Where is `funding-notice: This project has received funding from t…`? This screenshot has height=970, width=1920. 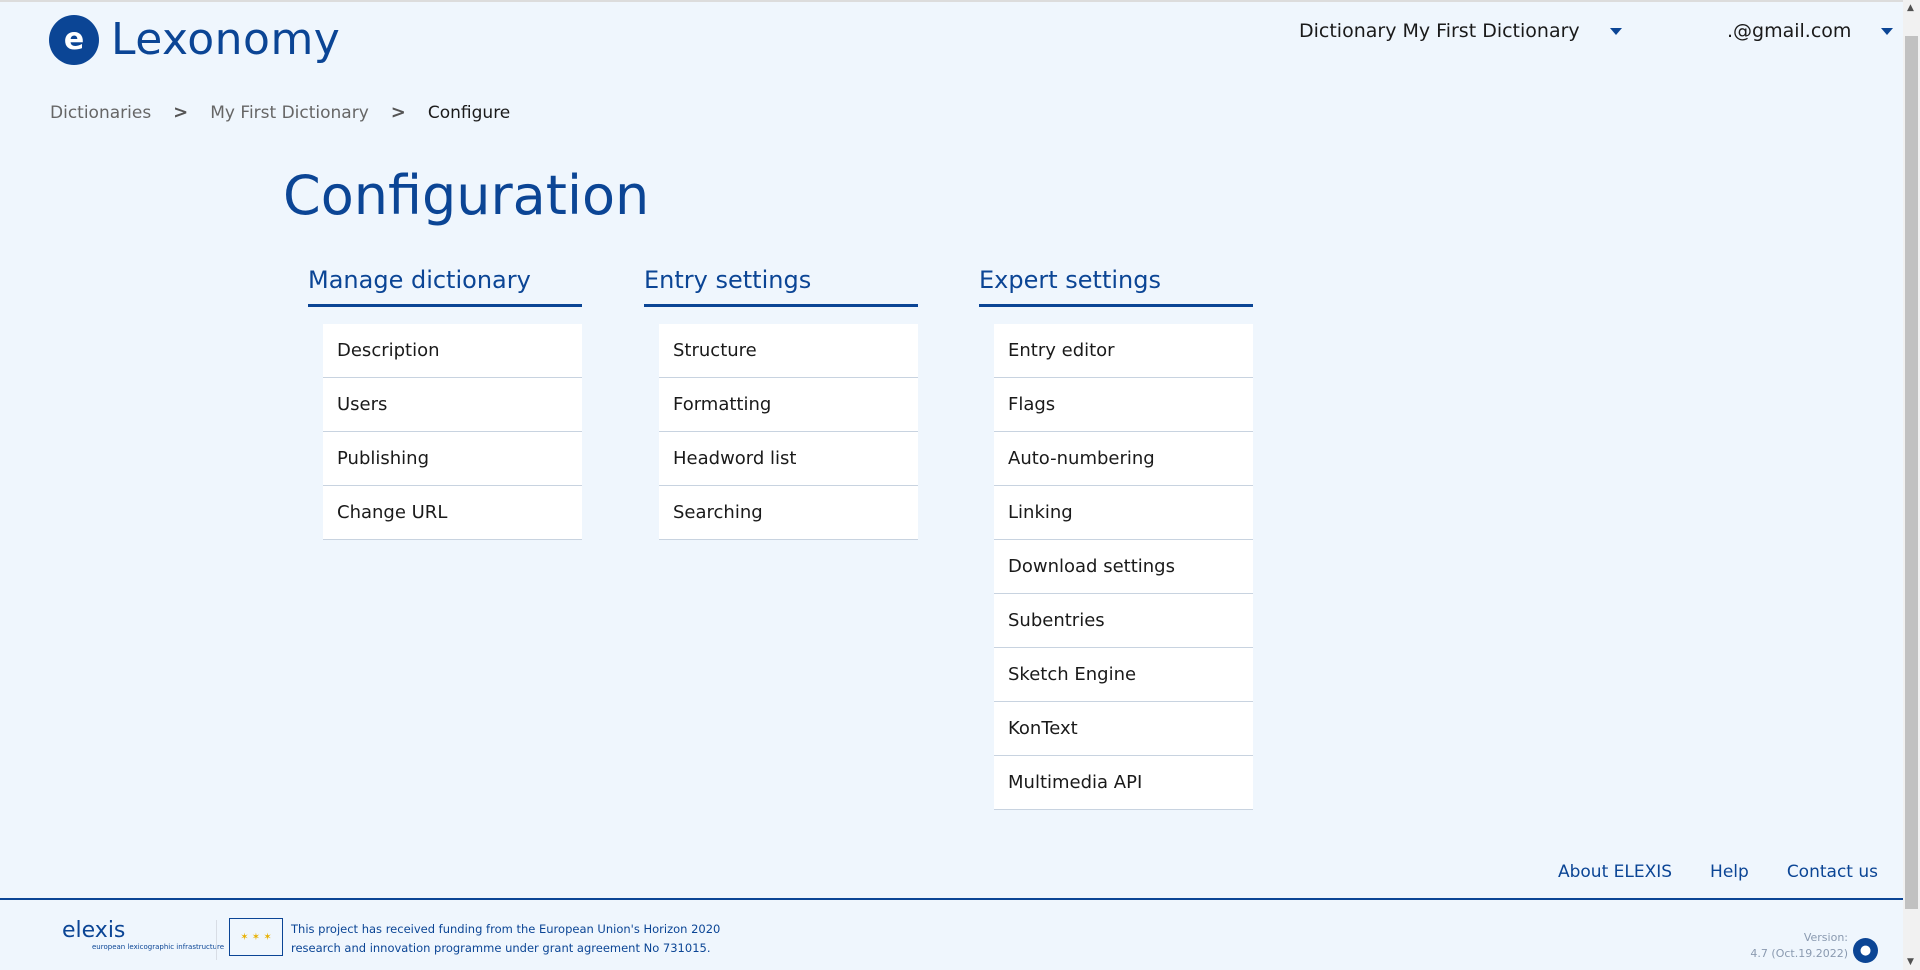 funding-notice: This project has received funding from t… is located at coordinates (506, 938).